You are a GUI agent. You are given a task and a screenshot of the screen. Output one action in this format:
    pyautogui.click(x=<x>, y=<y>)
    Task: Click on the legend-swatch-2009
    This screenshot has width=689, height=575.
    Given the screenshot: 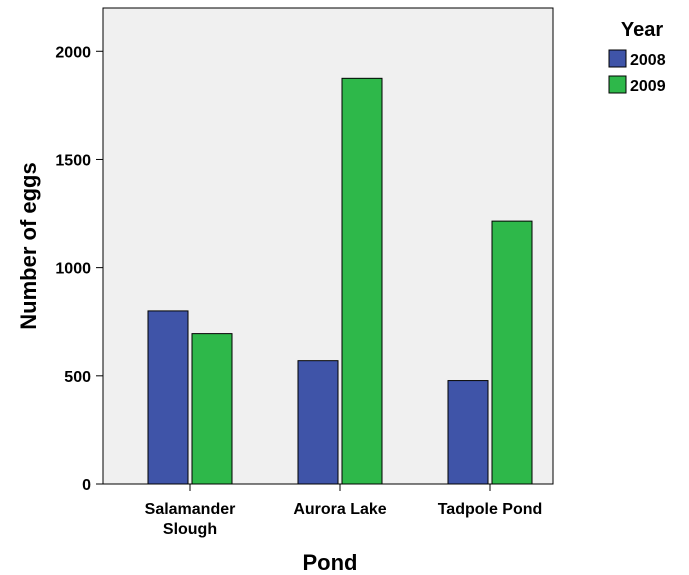 What is the action you would take?
    pyautogui.click(x=617, y=84)
    